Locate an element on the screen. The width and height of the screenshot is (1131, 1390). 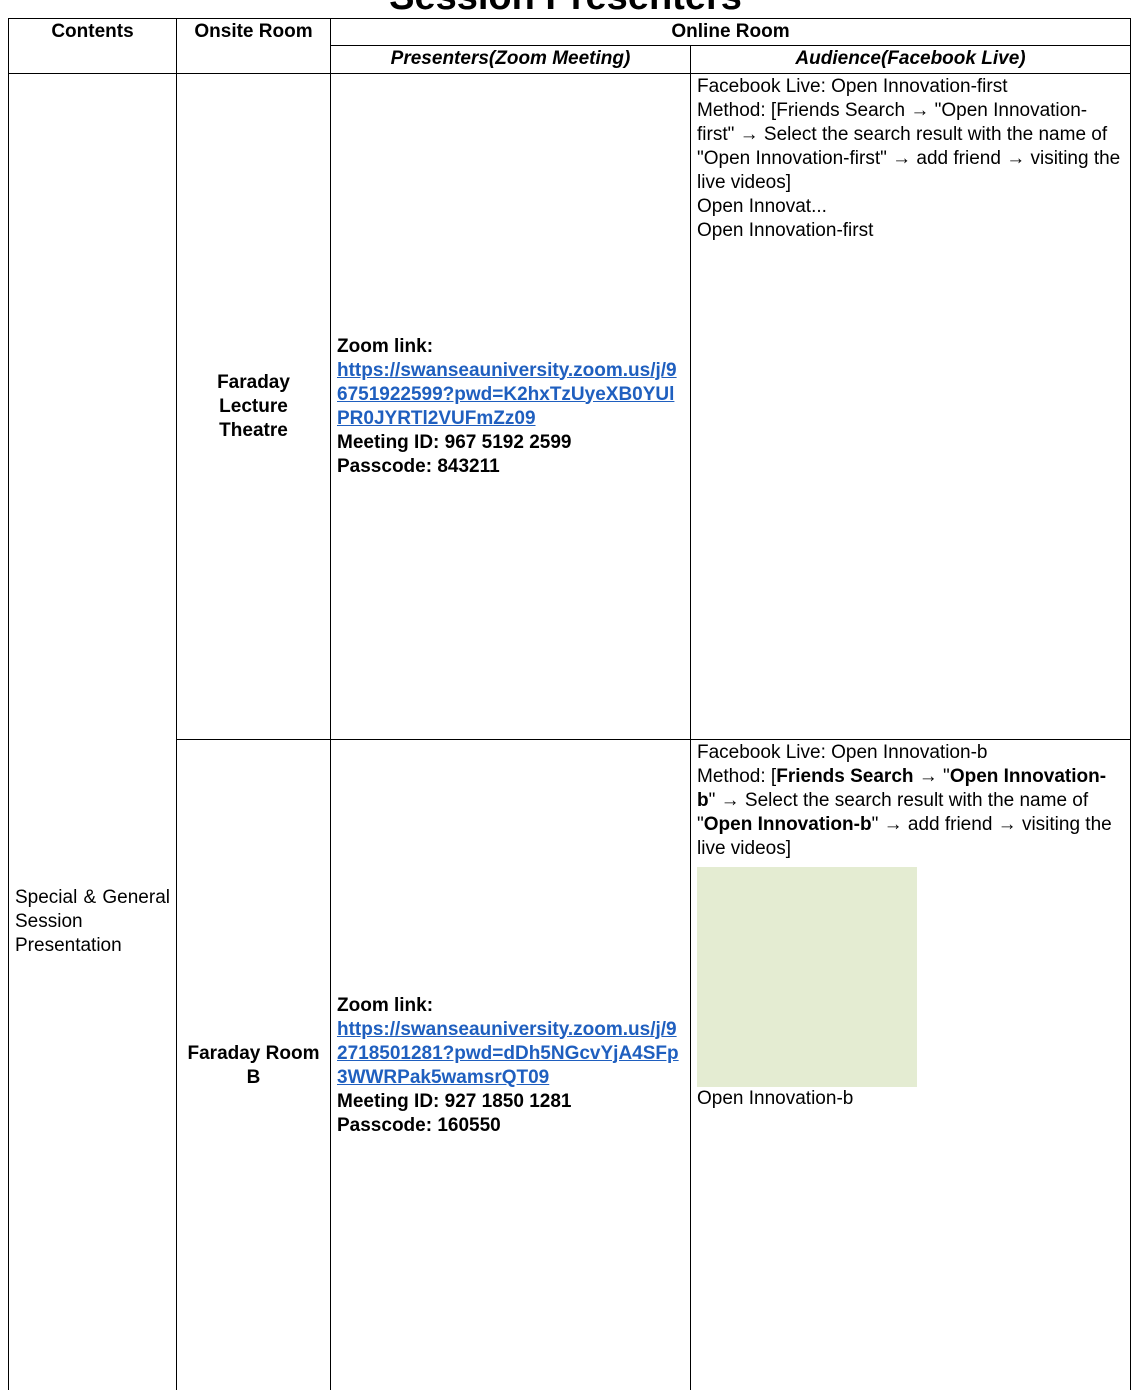
image-caption: Open Innovation-b is located at coordinates (775, 1098).